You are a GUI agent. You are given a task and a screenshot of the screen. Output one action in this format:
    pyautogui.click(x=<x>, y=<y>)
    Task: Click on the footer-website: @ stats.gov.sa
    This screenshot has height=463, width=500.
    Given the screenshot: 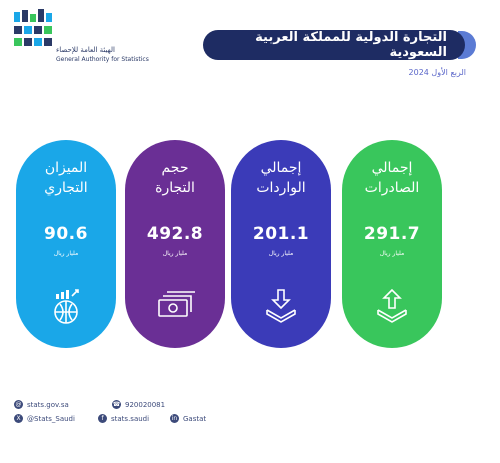 What is the action you would take?
    pyautogui.click(x=41, y=404)
    